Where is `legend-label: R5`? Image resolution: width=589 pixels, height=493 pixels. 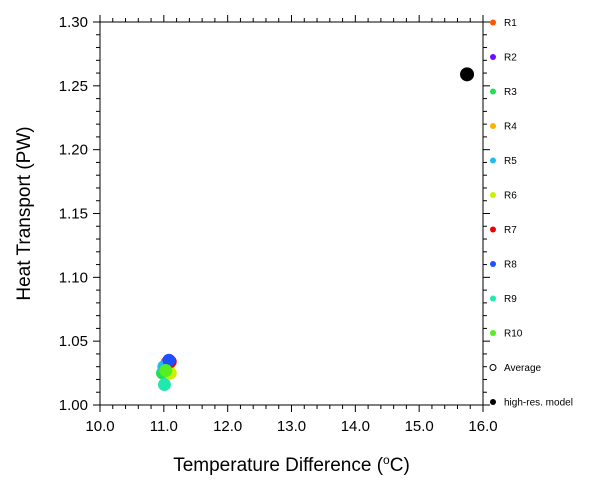
legend-label: R5 is located at coordinates (510, 161).